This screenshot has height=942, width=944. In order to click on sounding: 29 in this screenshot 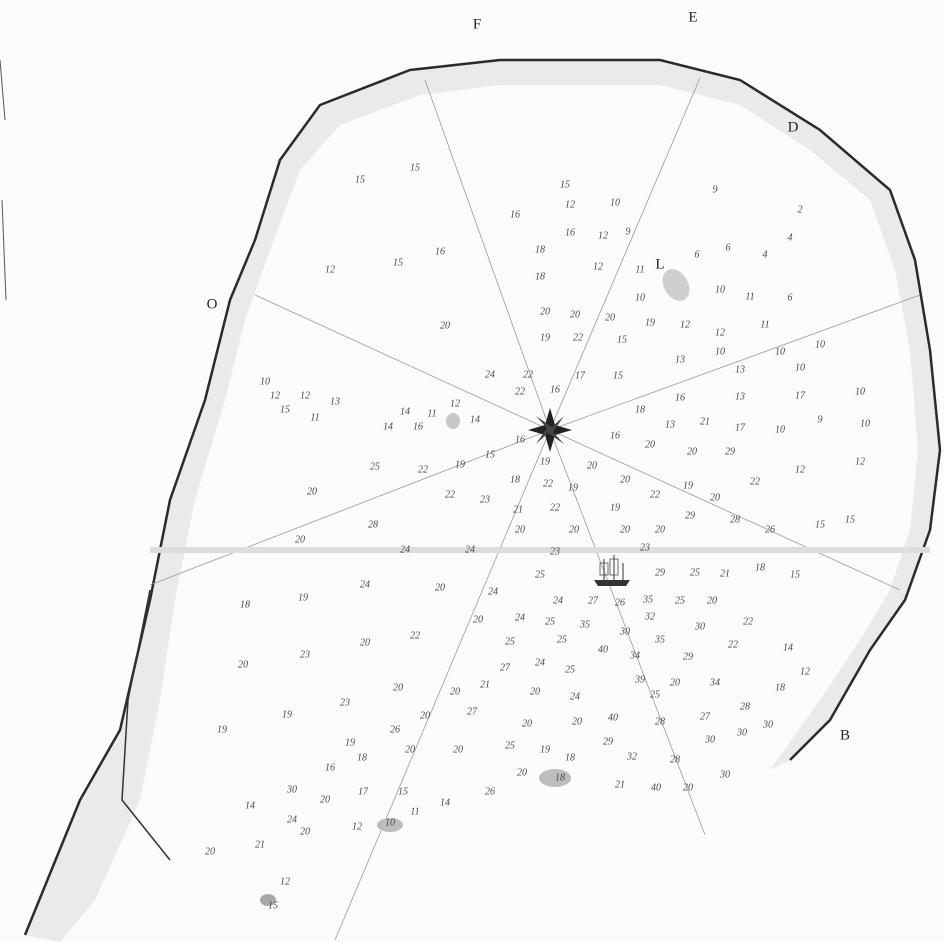, I will do `click(660, 572)`.